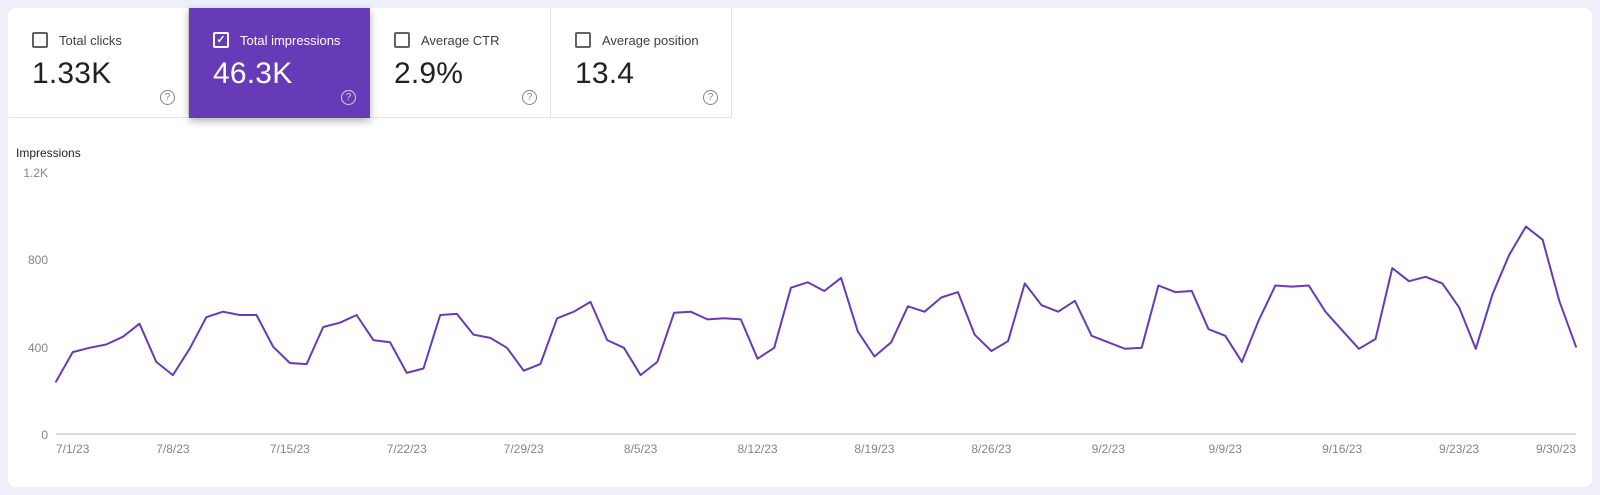 This screenshot has width=1600, height=495. Describe the element at coordinates (37, 260) in the screenshot. I see `y-axis-tick: 800` at that location.